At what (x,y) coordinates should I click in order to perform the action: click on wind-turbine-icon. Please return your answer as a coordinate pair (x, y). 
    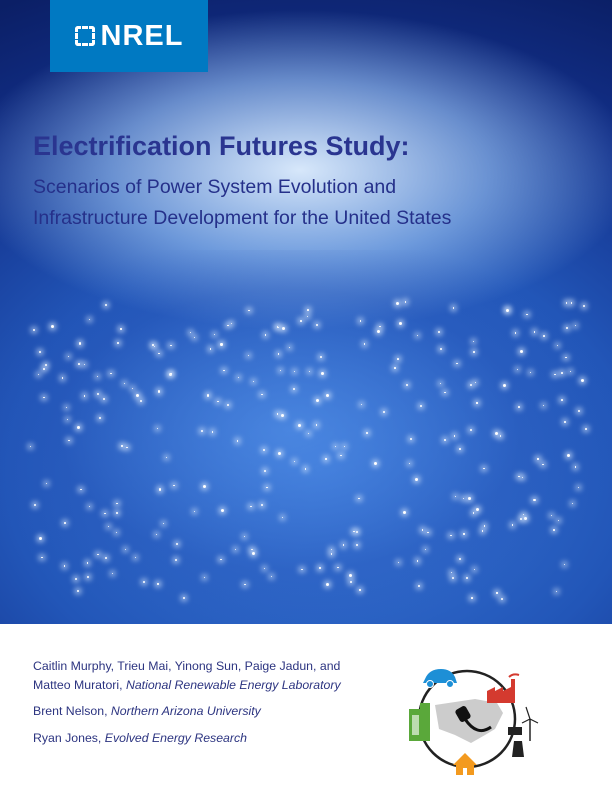
    Looking at the image, I should click on (530, 723).